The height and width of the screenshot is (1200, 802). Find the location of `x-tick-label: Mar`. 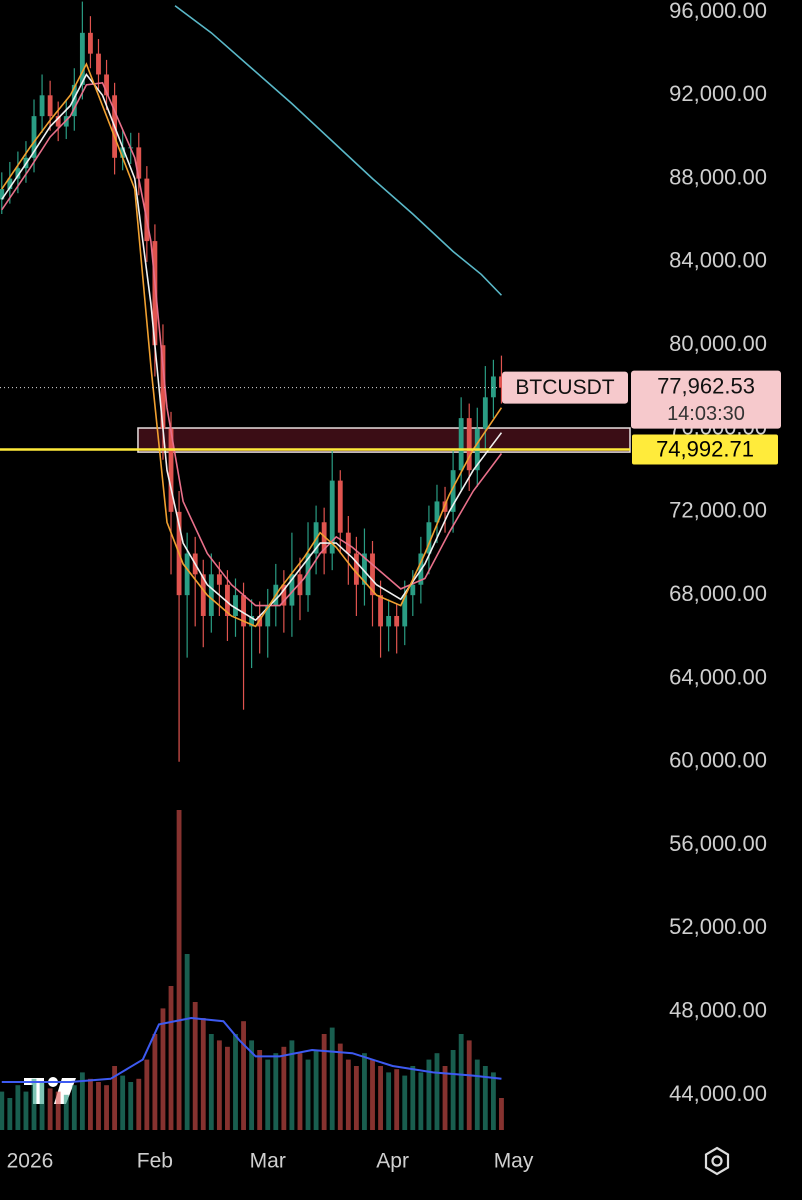

x-tick-label: Mar is located at coordinates (268, 1161).